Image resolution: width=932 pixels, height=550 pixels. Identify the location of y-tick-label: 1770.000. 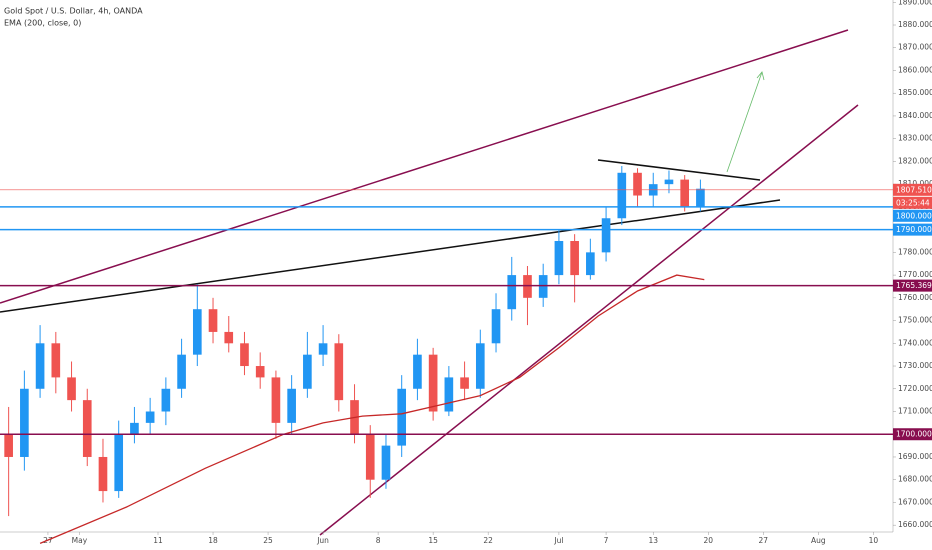
(915, 274).